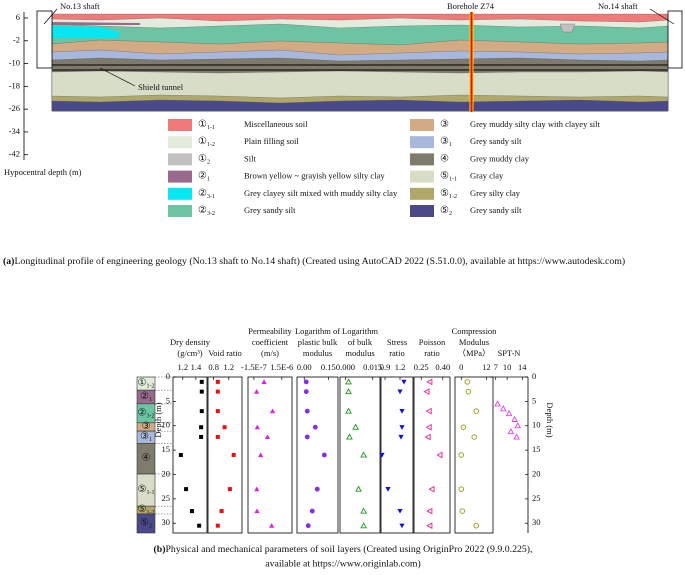 The height and width of the screenshot is (575, 685). What do you see at coordinates (397, 342) in the screenshot?
I see `x-axis-title: Stress` at bounding box center [397, 342].